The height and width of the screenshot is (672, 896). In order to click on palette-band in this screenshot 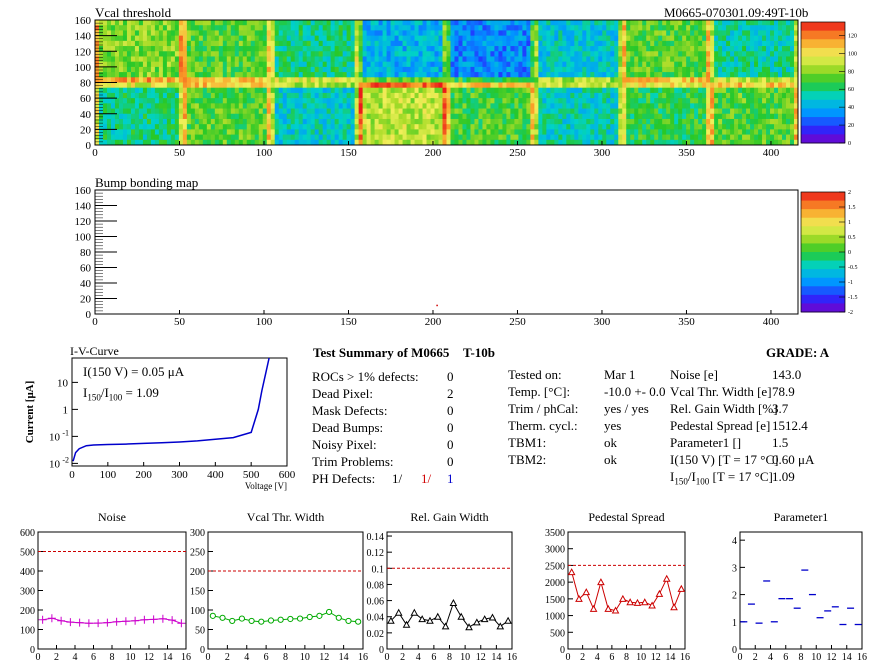, I will do `click(823, 27)`.